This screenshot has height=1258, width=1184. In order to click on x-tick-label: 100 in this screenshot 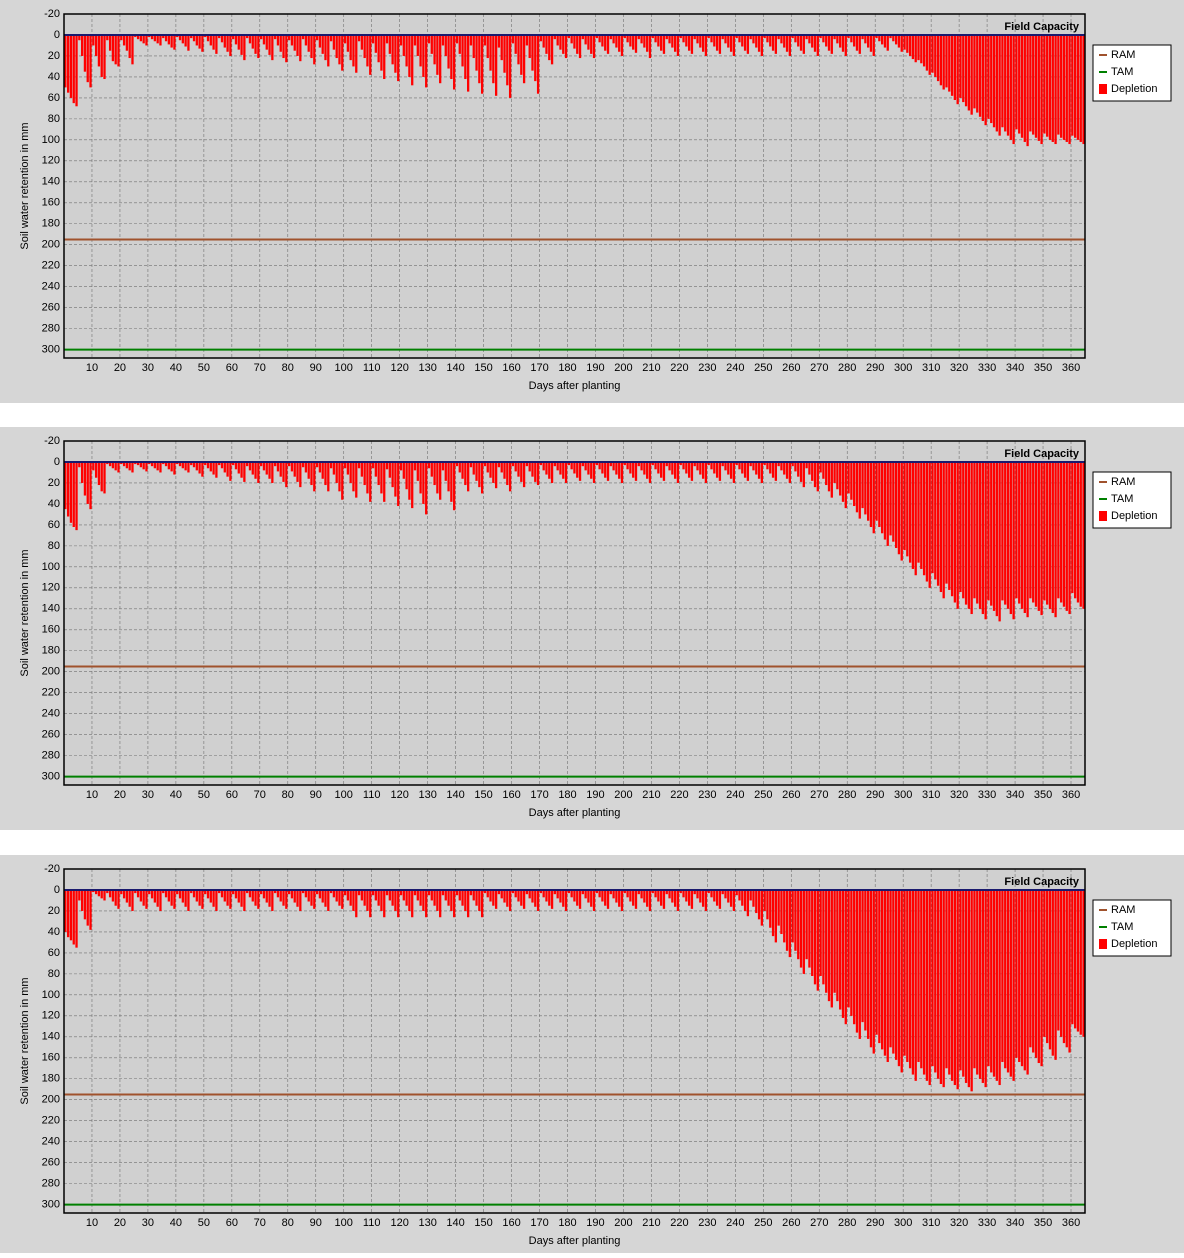, I will do `click(344, 795)`.